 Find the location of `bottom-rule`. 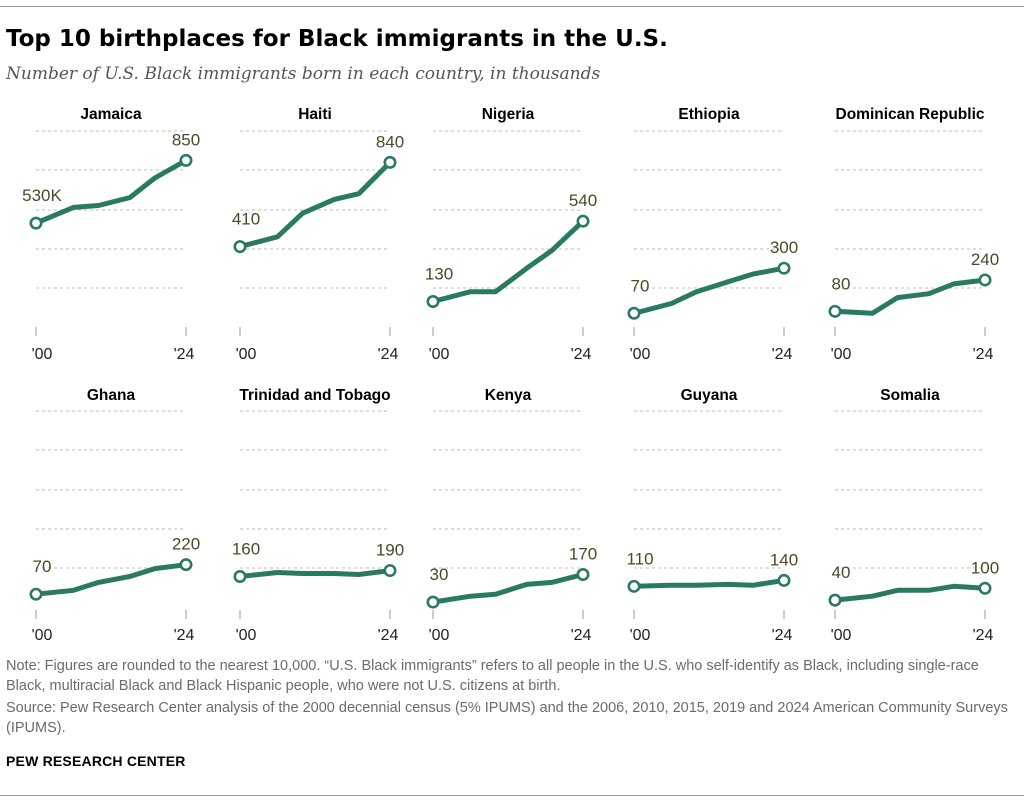

bottom-rule is located at coordinates (512, 795).